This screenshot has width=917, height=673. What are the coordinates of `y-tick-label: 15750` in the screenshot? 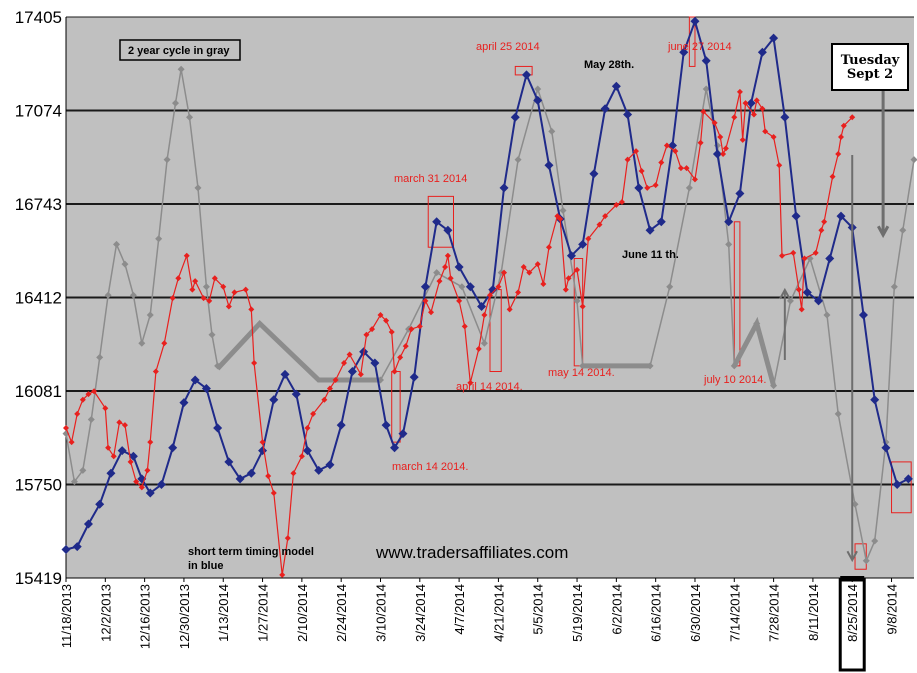 It's located at (38, 485).